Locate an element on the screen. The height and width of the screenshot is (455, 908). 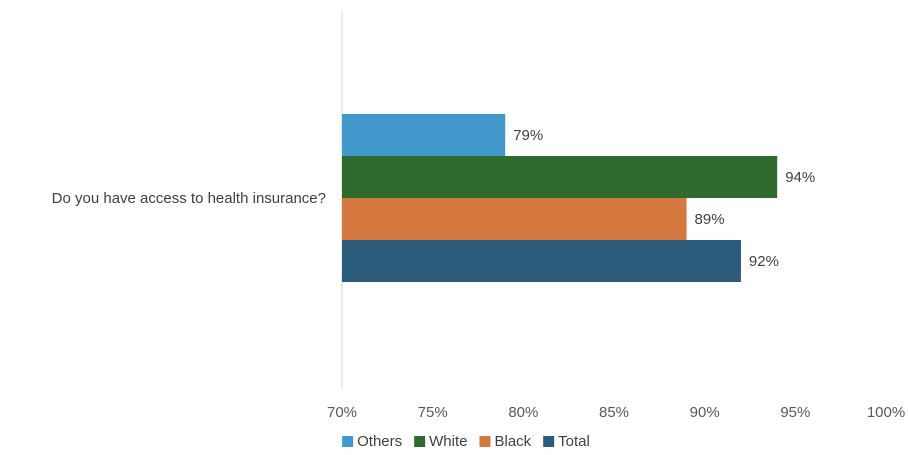
legend-label-white: White is located at coordinates (448, 441).